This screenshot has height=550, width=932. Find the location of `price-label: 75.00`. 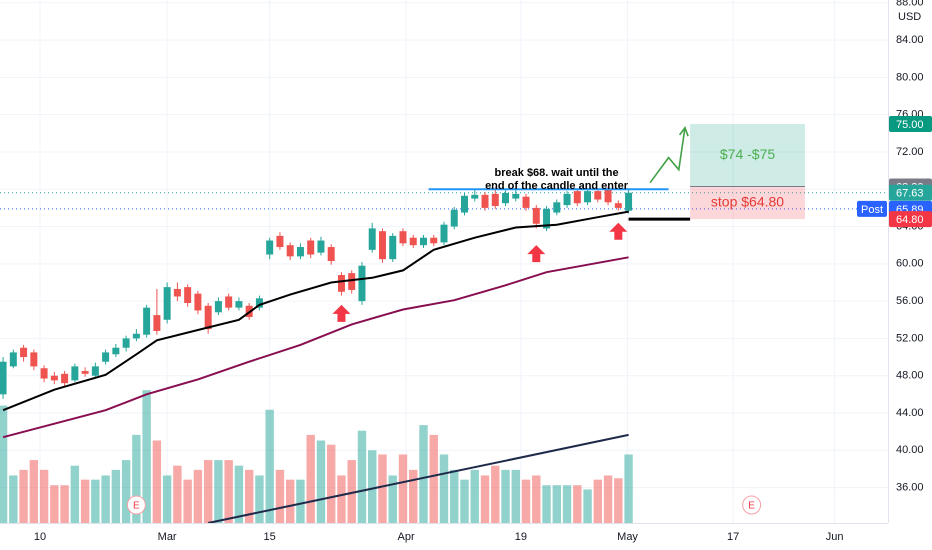

price-label: 75.00 is located at coordinates (910, 125).